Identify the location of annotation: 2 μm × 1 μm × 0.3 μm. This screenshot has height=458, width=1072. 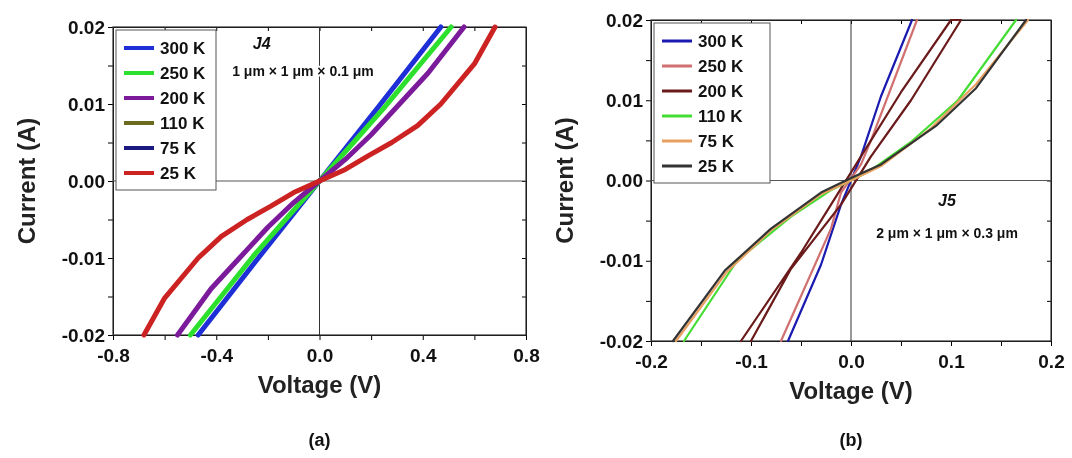
(947, 233).